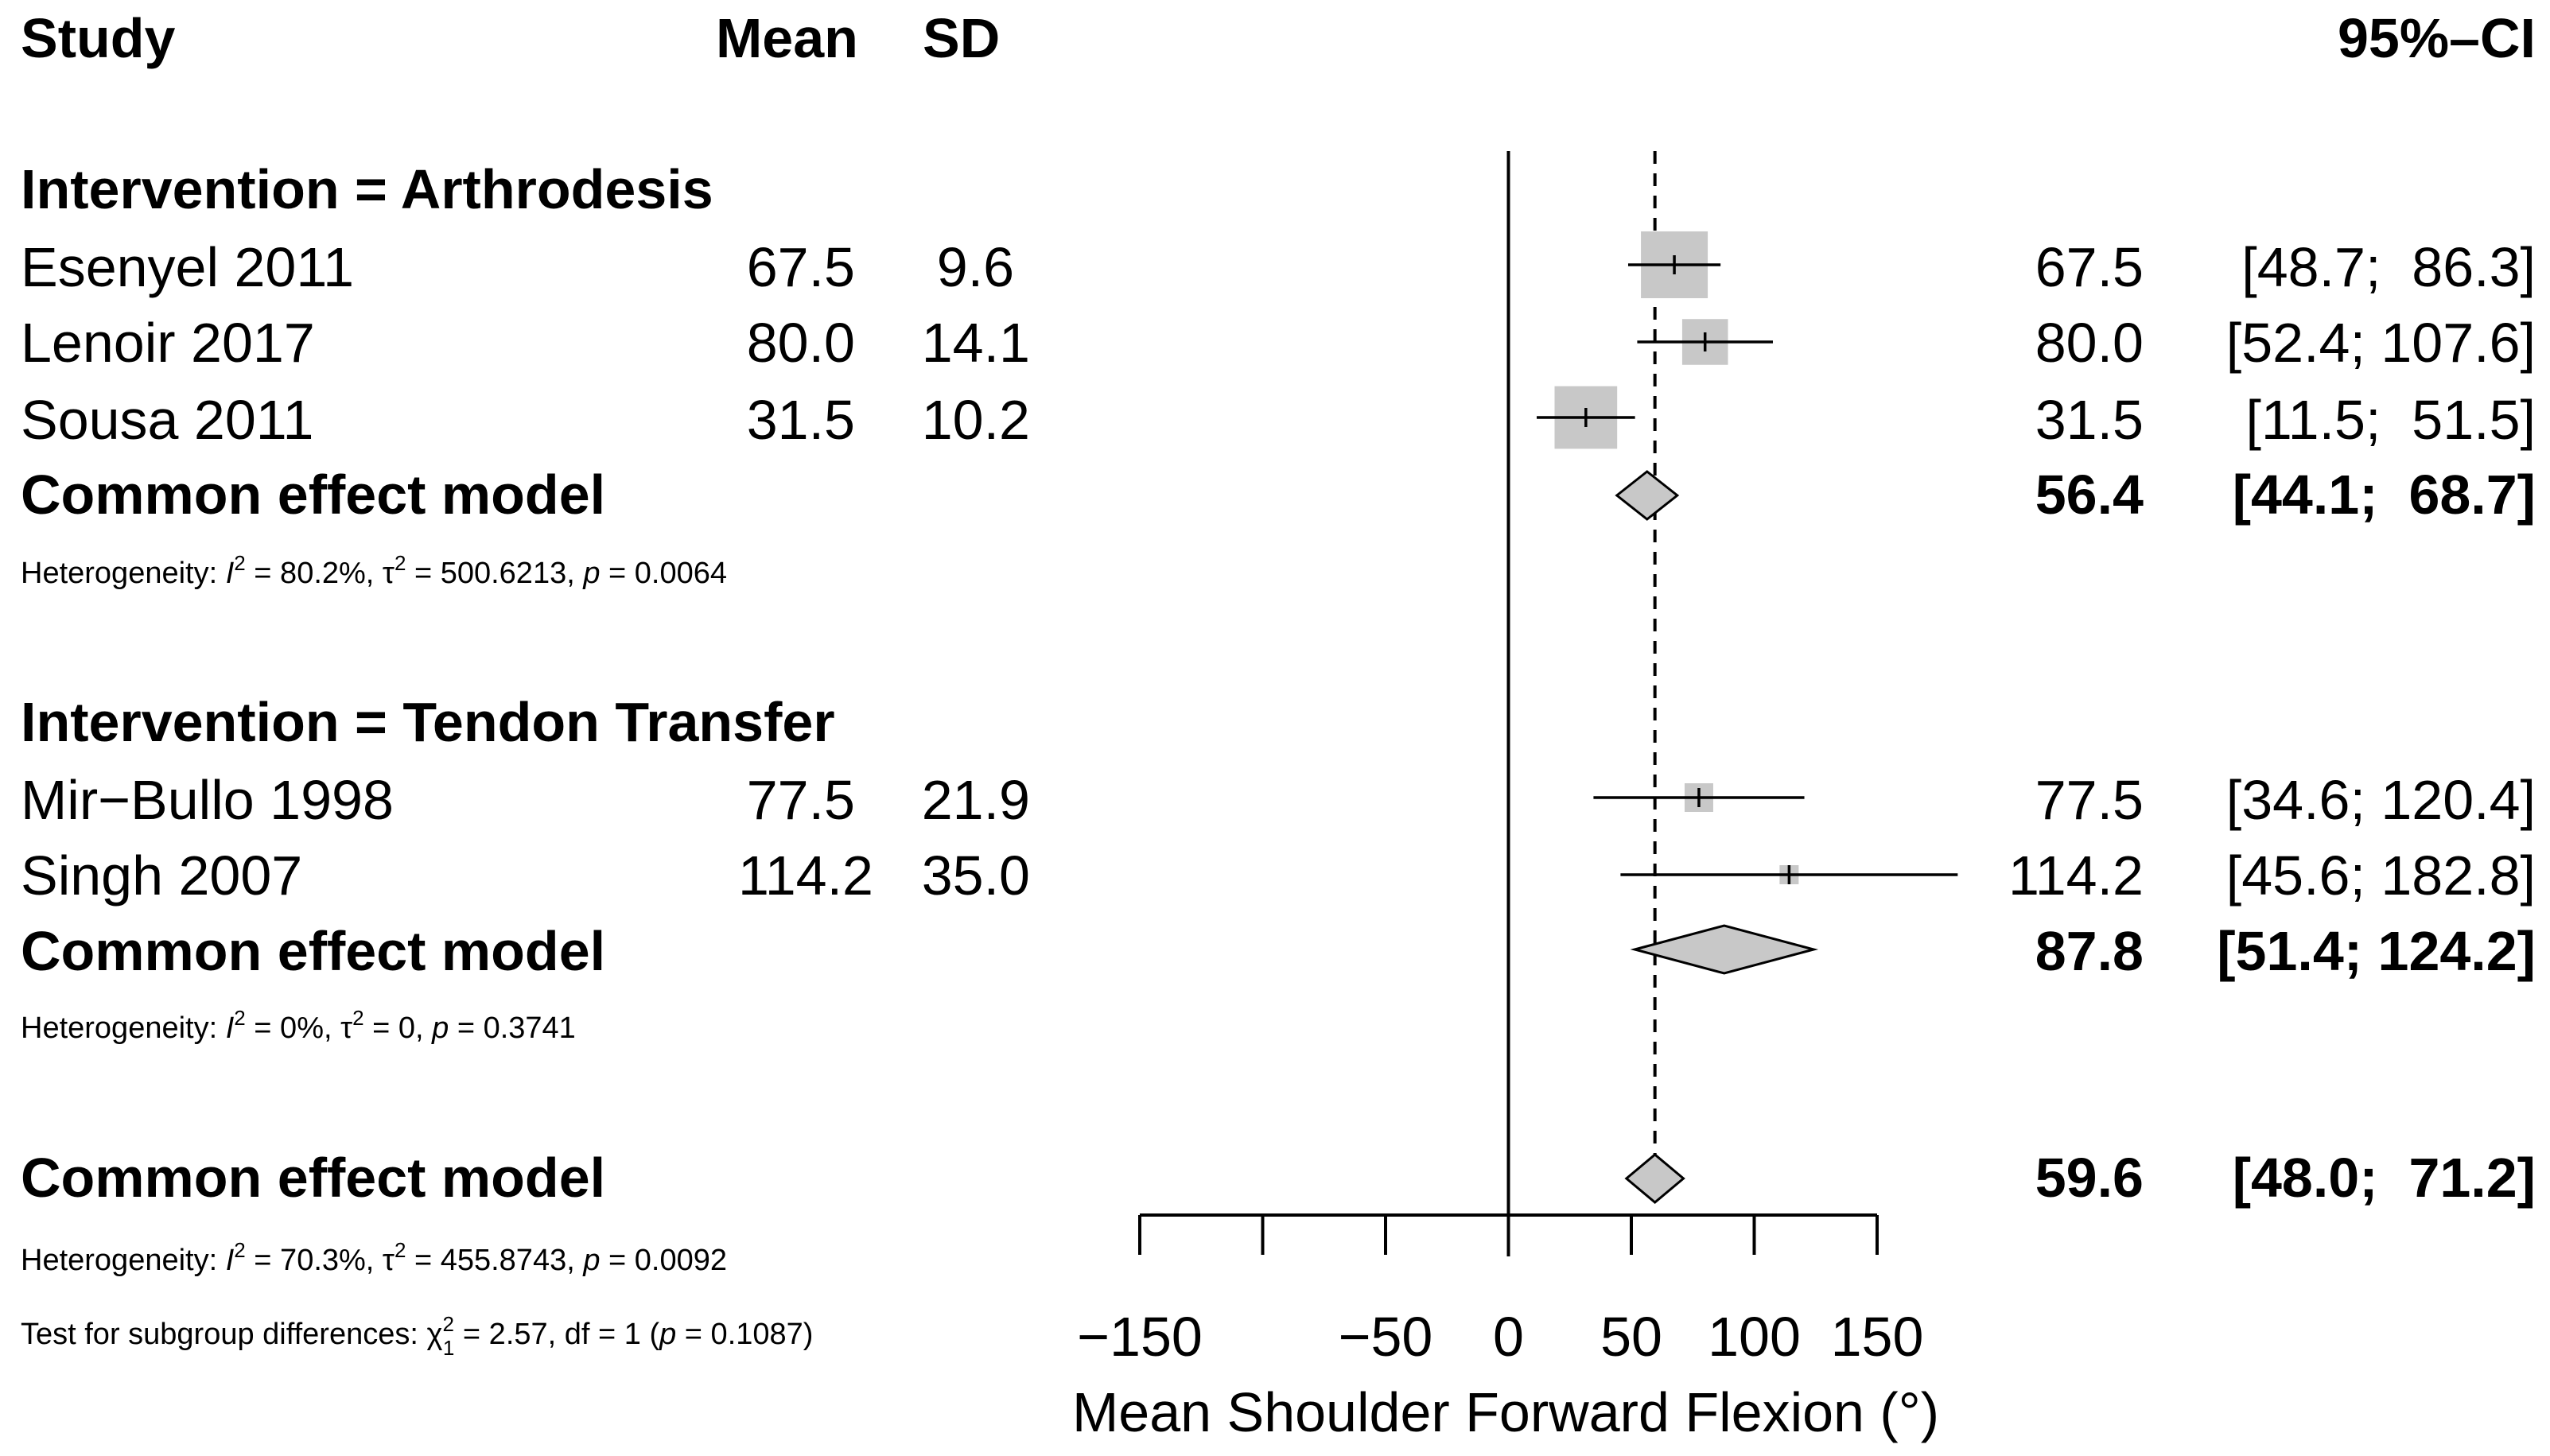 This screenshot has width=2550, height=1456. I want to click on study-sd: 21.9, so click(976, 800).